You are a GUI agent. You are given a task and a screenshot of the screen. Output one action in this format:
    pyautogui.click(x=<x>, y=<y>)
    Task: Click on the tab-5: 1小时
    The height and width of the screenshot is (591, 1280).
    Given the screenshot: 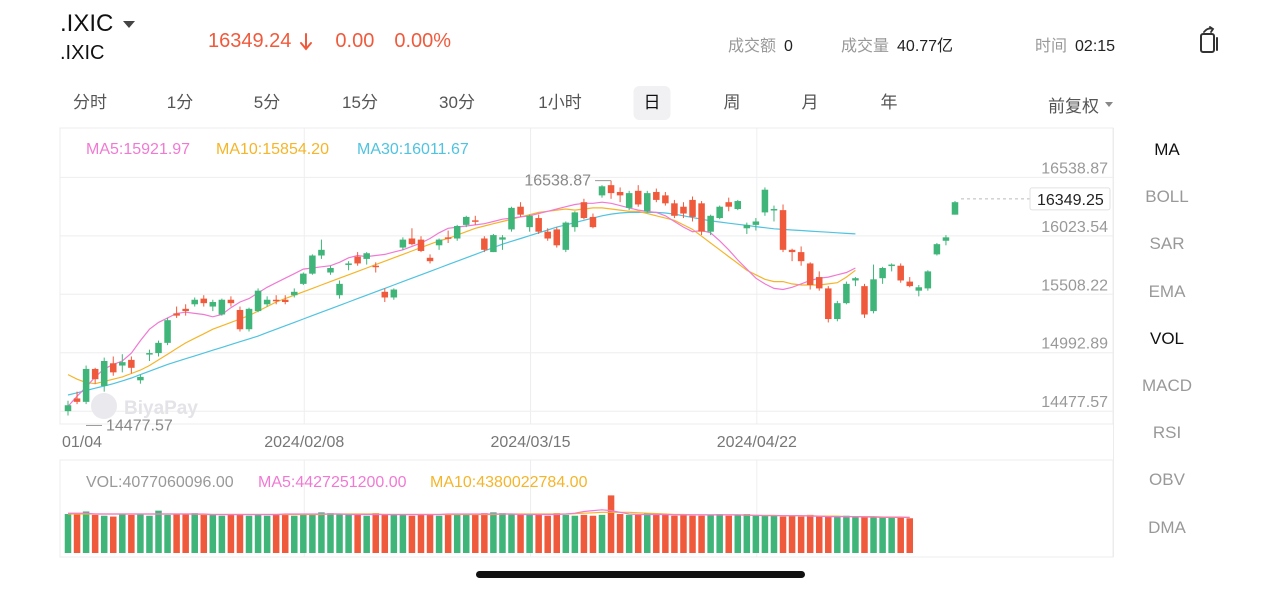 What is the action you would take?
    pyautogui.click(x=560, y=102)
    